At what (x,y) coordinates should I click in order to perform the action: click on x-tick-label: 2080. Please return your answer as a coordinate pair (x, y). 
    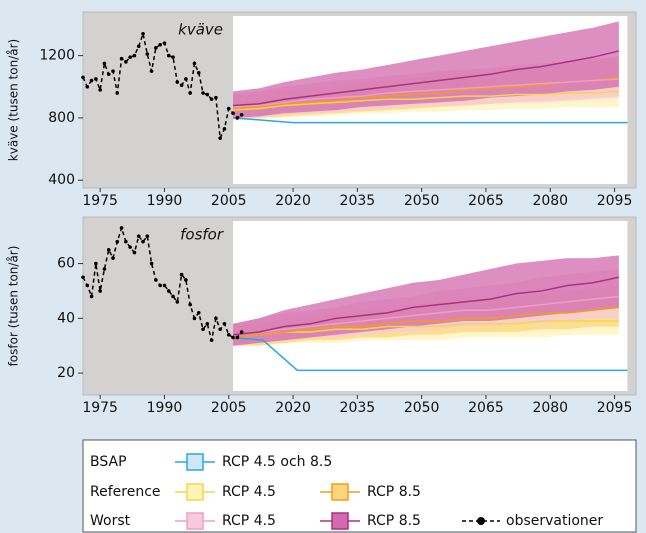
    Looking at the image, I should click on (550, 201).